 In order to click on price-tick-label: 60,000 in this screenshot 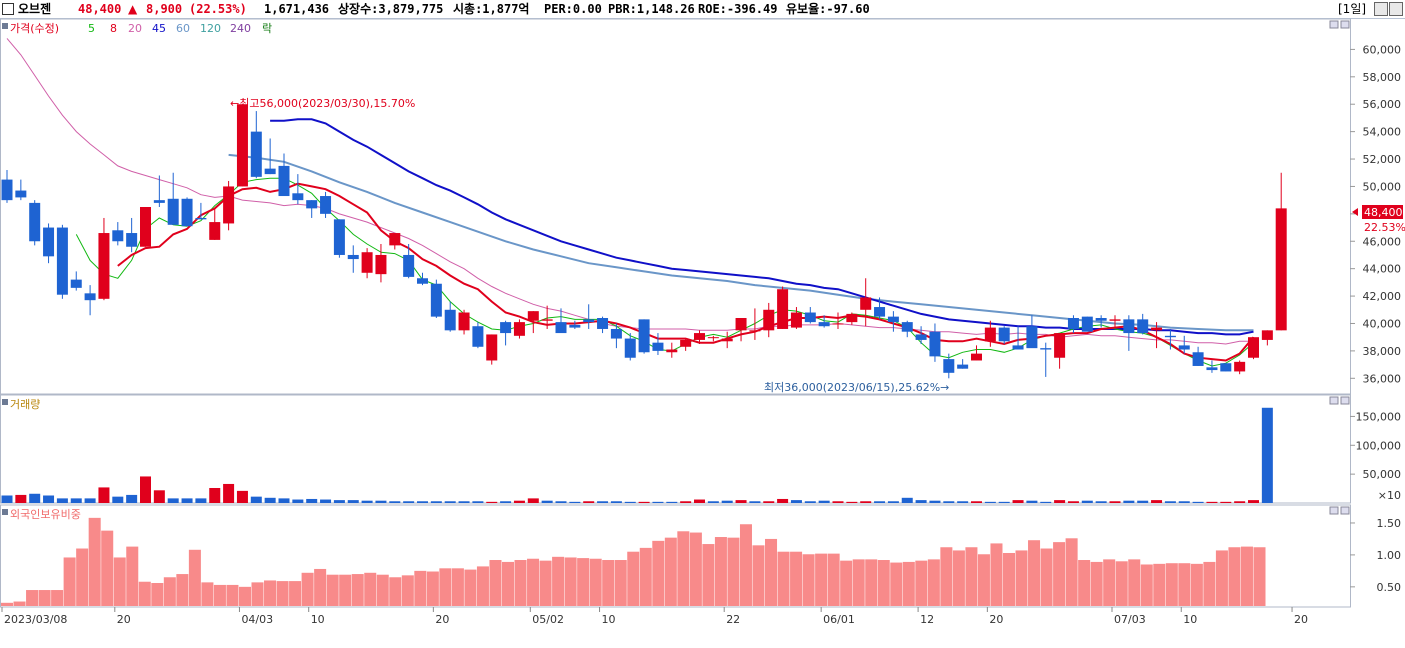, I will do `click(1382, 49)`.